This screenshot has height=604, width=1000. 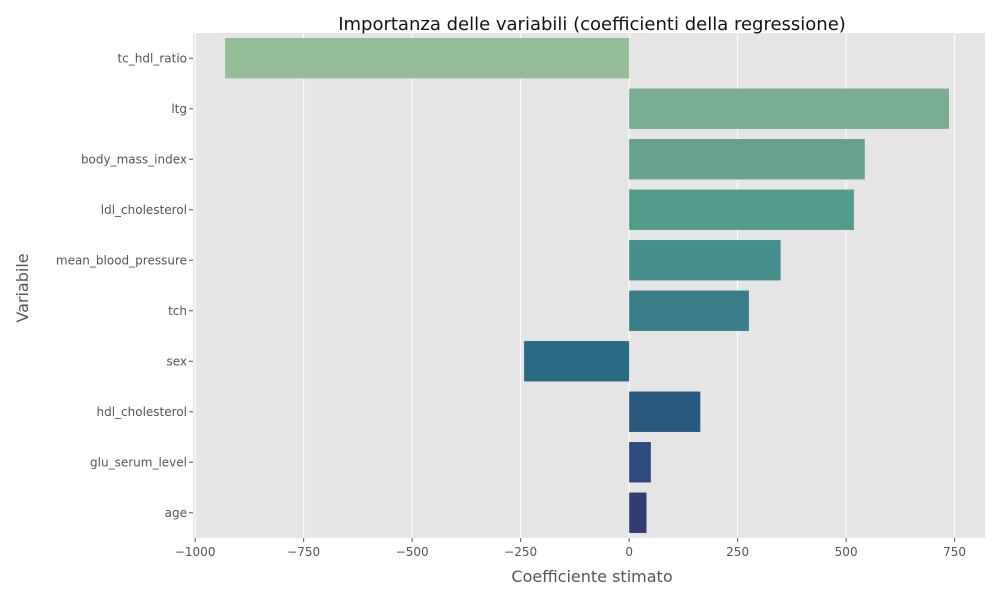 What do you see at coordinates (638, 512) in the screenshot?
I see `bar-age` at bounding box center [638, 512].